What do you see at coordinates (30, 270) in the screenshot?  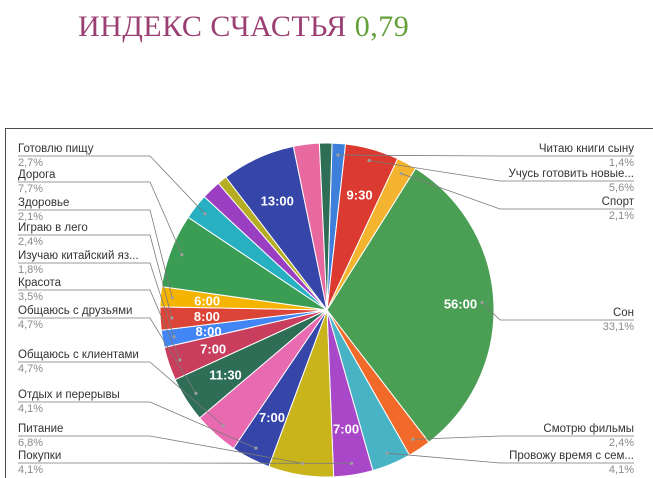 I see `legend-percent: 1,8%` at bounding box center [30, 270].